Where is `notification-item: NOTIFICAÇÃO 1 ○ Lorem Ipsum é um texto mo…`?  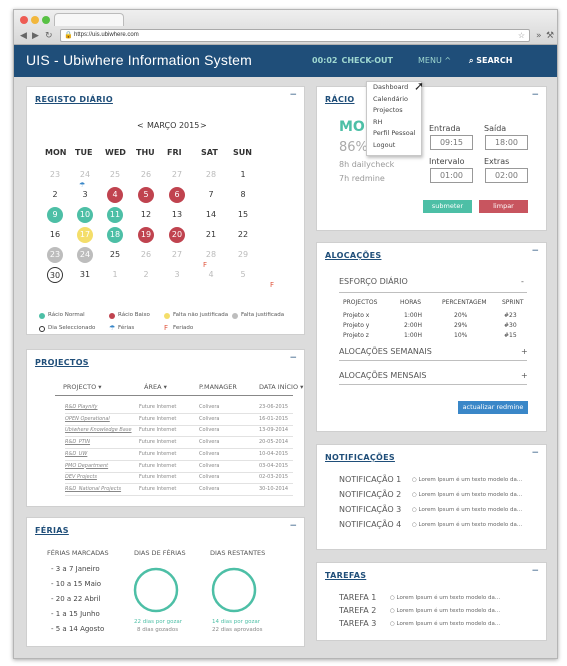
notification-item: NOTIFICAÇÃO 1 ○ Lorem Ipsum é um texto mo… is located at coordinates (432, 481).